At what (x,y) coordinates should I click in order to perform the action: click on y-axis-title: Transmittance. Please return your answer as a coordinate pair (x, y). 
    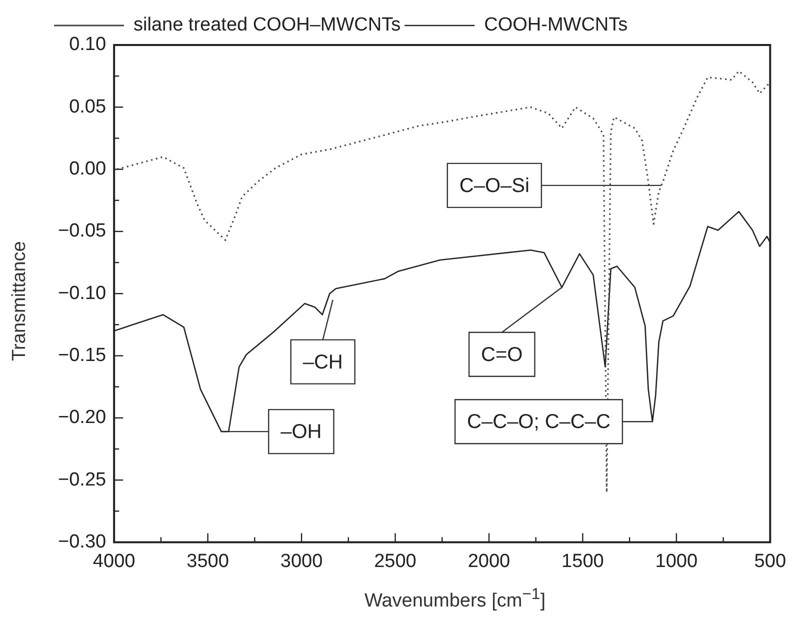
    Looking at the image, I should click on (20, 301).